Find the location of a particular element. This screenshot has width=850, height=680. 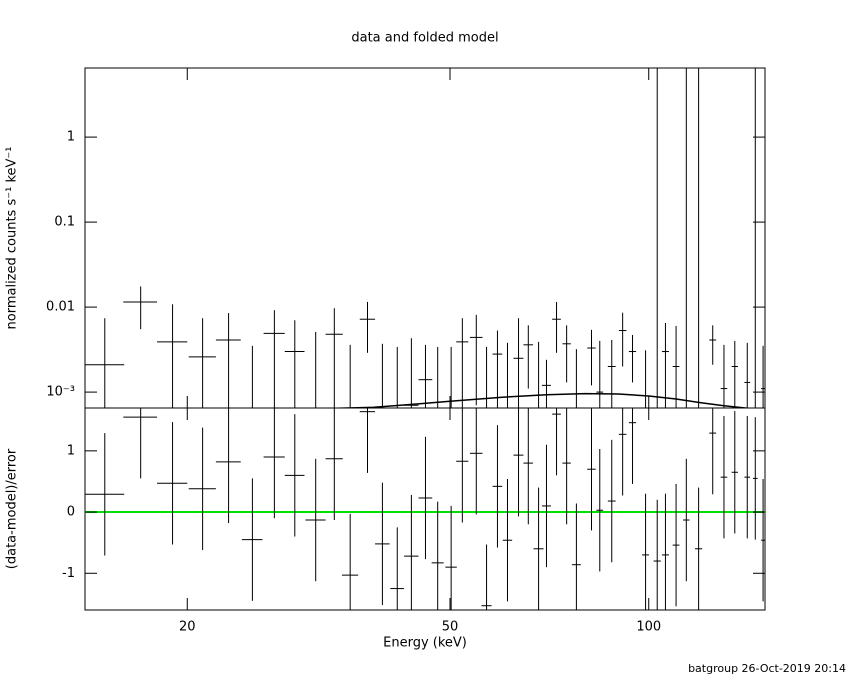

y-tick-label: 0 is located at coordinates (71, 512).